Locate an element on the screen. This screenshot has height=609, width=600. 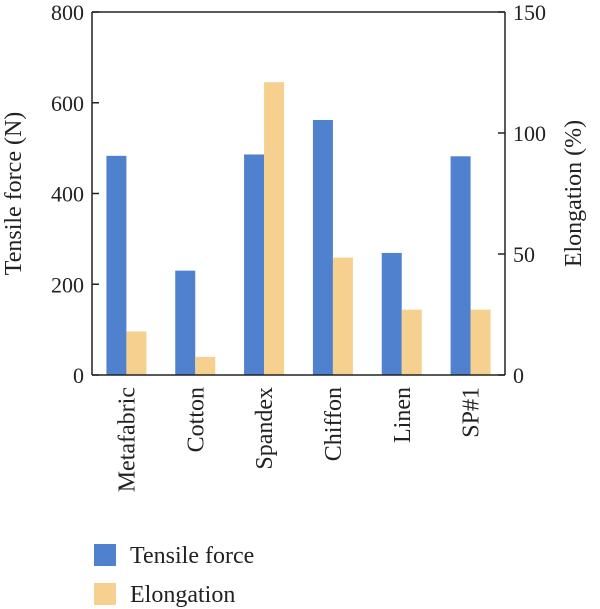
x-tick-label-metafabric: Metafabric is located at coordinates (127, 439).